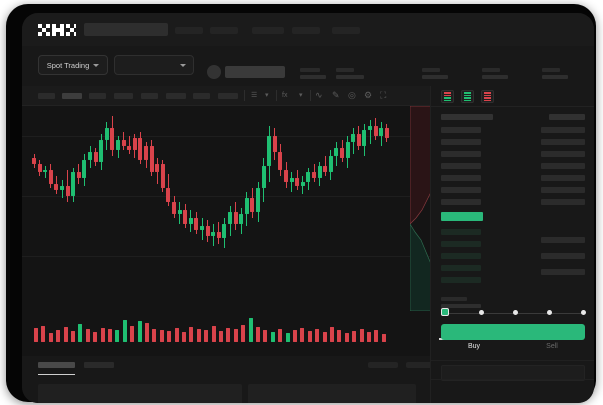 Image resolution: width=603 pixels, height=405 pixels. What do you see at coordinates (383, 95) in the screenshot?
I see `fullscreen-icon: ⛶` at bounding box center [383, 95].